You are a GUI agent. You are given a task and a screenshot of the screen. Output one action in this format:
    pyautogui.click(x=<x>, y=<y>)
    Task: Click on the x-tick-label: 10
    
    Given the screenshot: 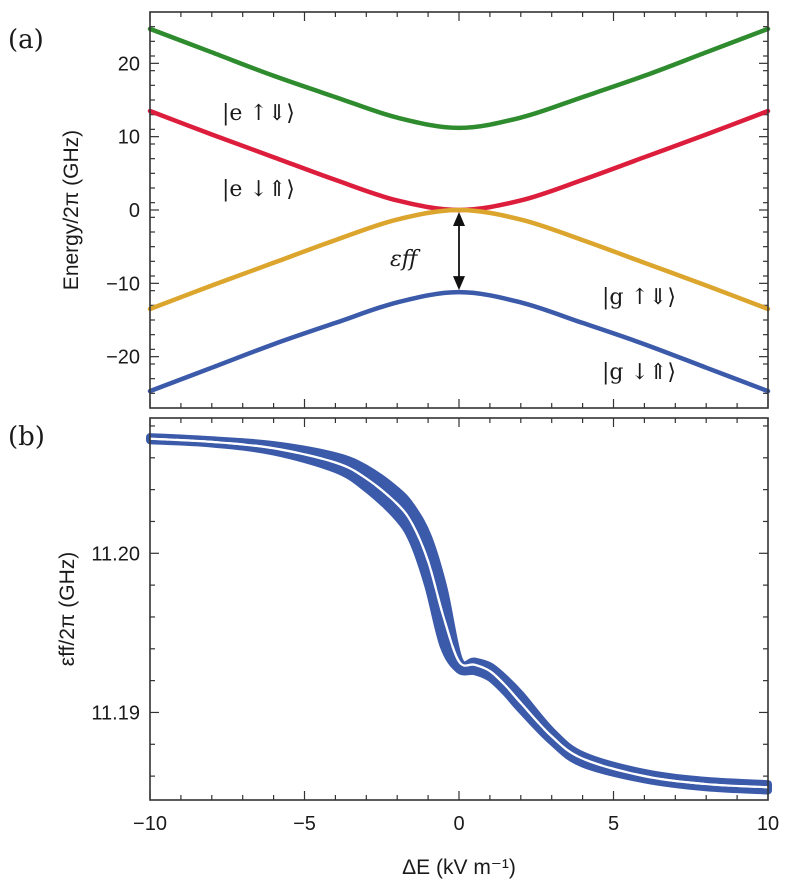 What is the action you would take?
    pyautogui.click(x=768, y=824)
    